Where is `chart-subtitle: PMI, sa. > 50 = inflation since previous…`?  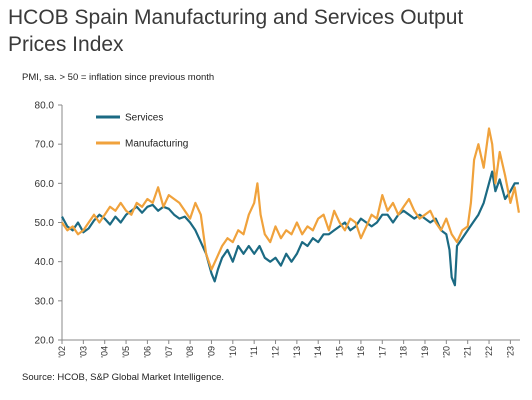
chart-subtitle: PMI, sa. > 50 = inflation since previous… is located at coordinates (118, 77).